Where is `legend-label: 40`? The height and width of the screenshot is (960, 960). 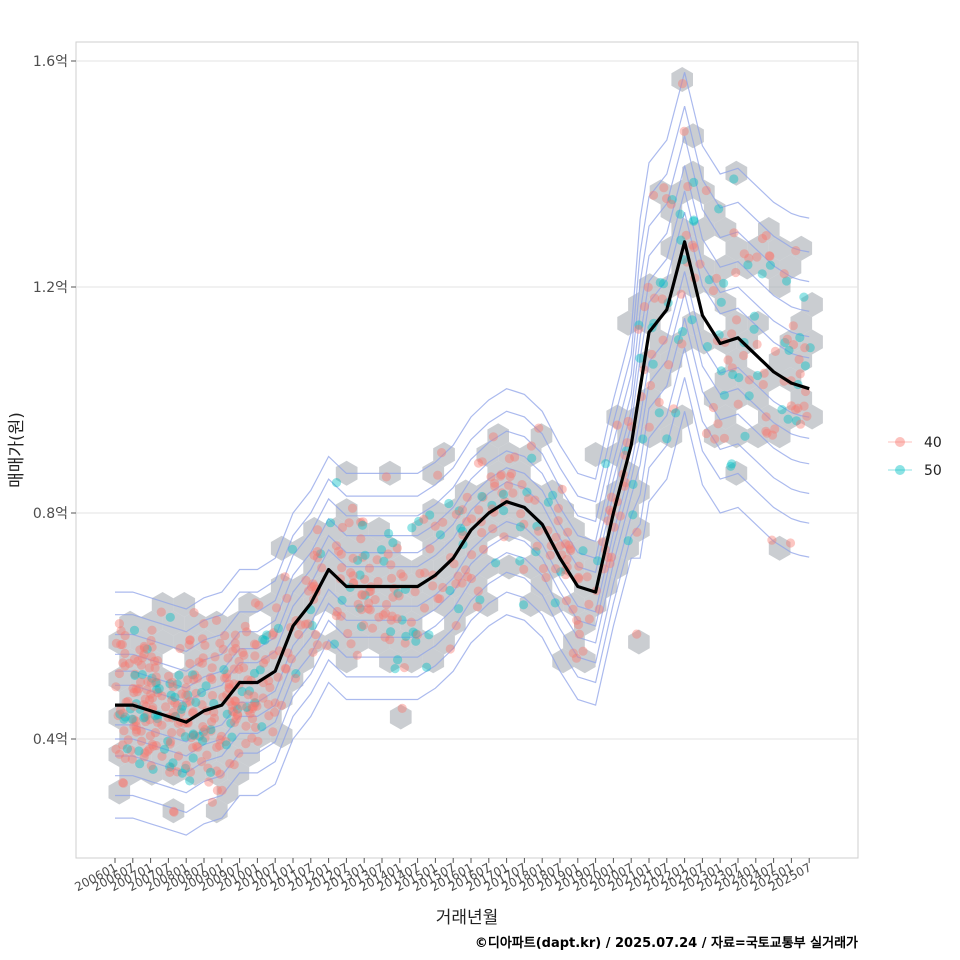 legend-label: 40 is located at coordinates (933, 443).